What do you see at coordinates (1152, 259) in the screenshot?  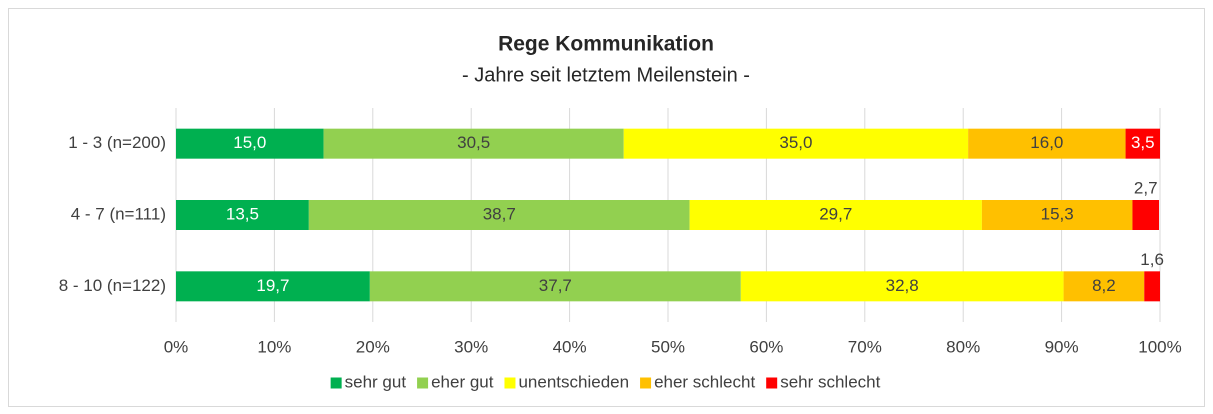 I see `data-label: 1,6` at bounding box center [1152, 259].